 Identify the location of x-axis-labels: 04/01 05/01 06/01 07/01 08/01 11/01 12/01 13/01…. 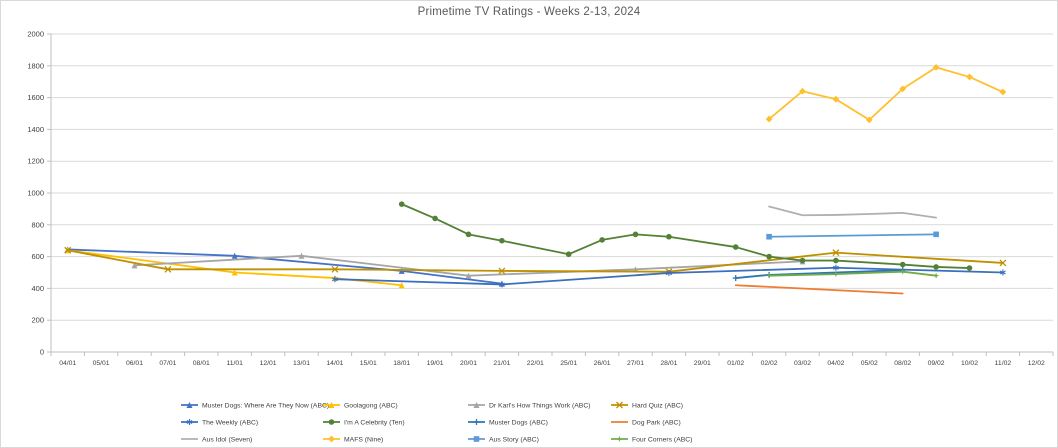
(552, 363).